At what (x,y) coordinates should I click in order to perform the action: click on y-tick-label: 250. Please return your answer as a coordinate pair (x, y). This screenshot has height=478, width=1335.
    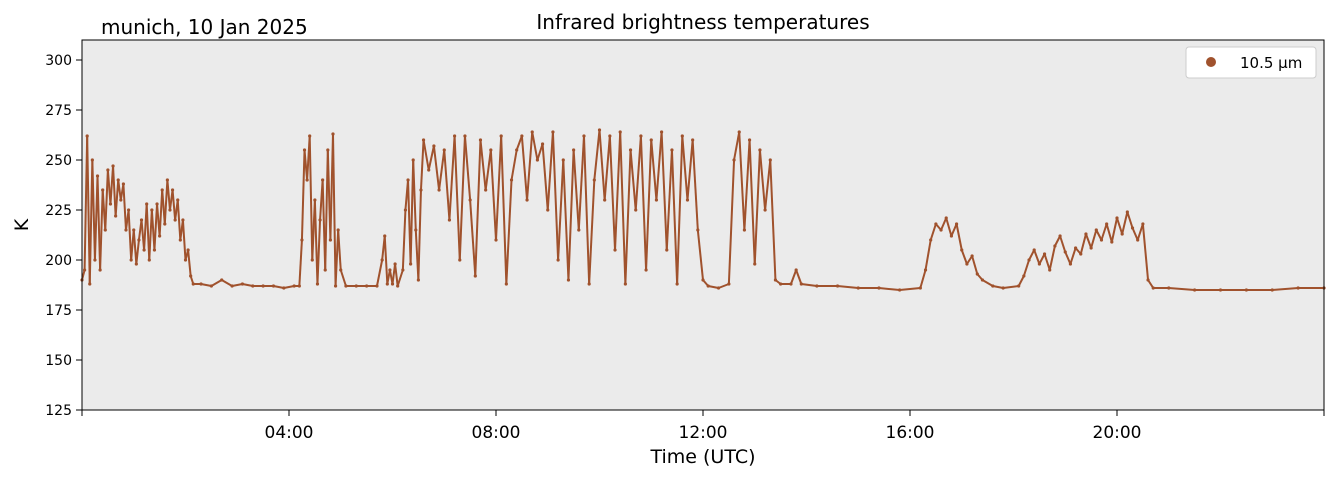
    Looking at the image, I should click on (58, 161).